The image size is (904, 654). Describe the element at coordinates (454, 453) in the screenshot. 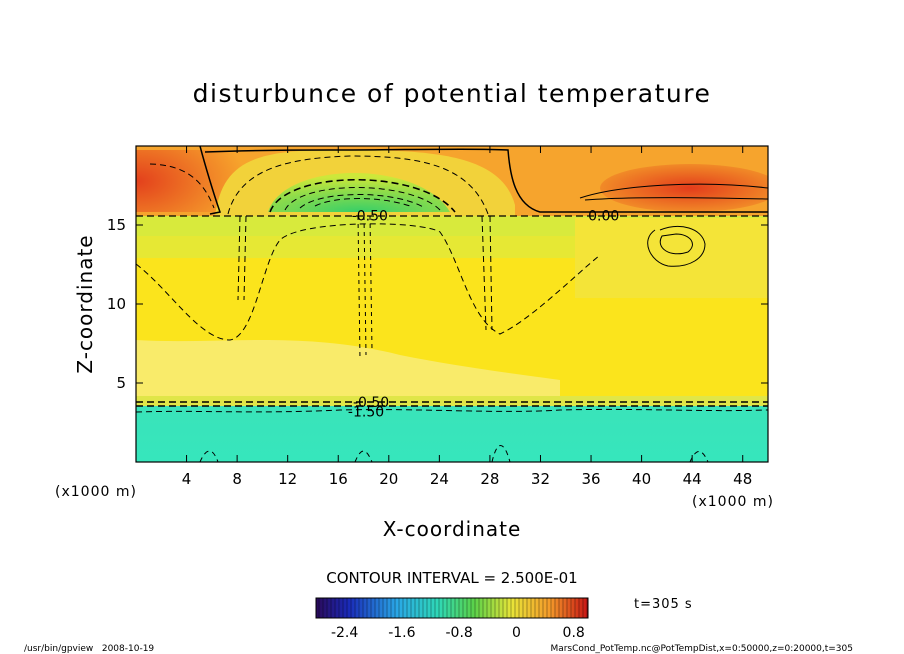

I see `contour-bottom-bumps` at that location.